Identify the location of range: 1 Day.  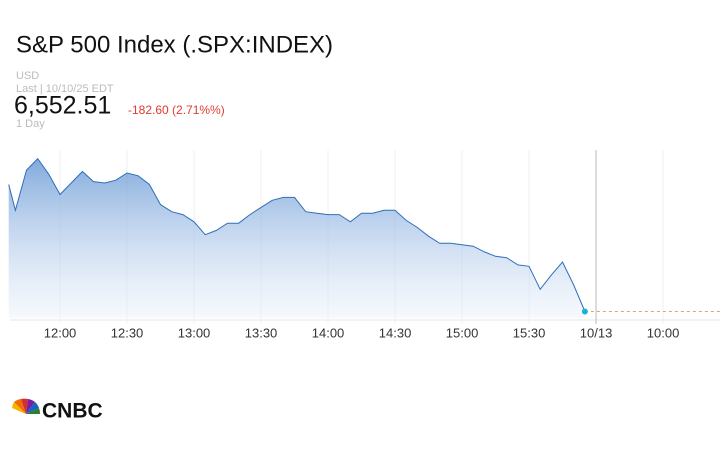
(30, 124).